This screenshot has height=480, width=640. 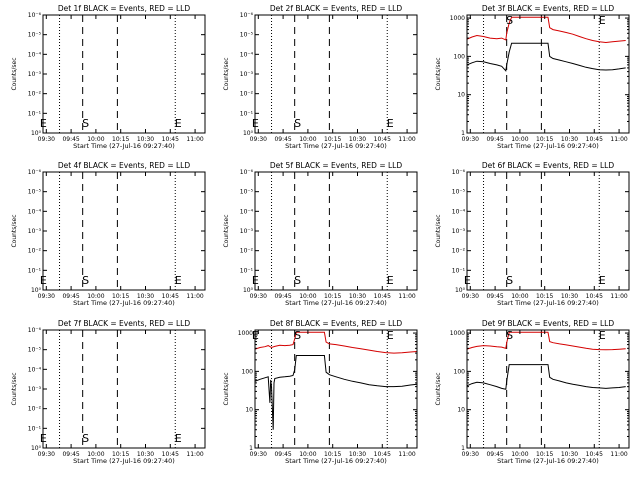 What do you see at coordinates (124, 323) in the screenshot?
I see `panel-title: Det 7f BLACK = Events, RED = LLD` at bounding box center [124, 323].